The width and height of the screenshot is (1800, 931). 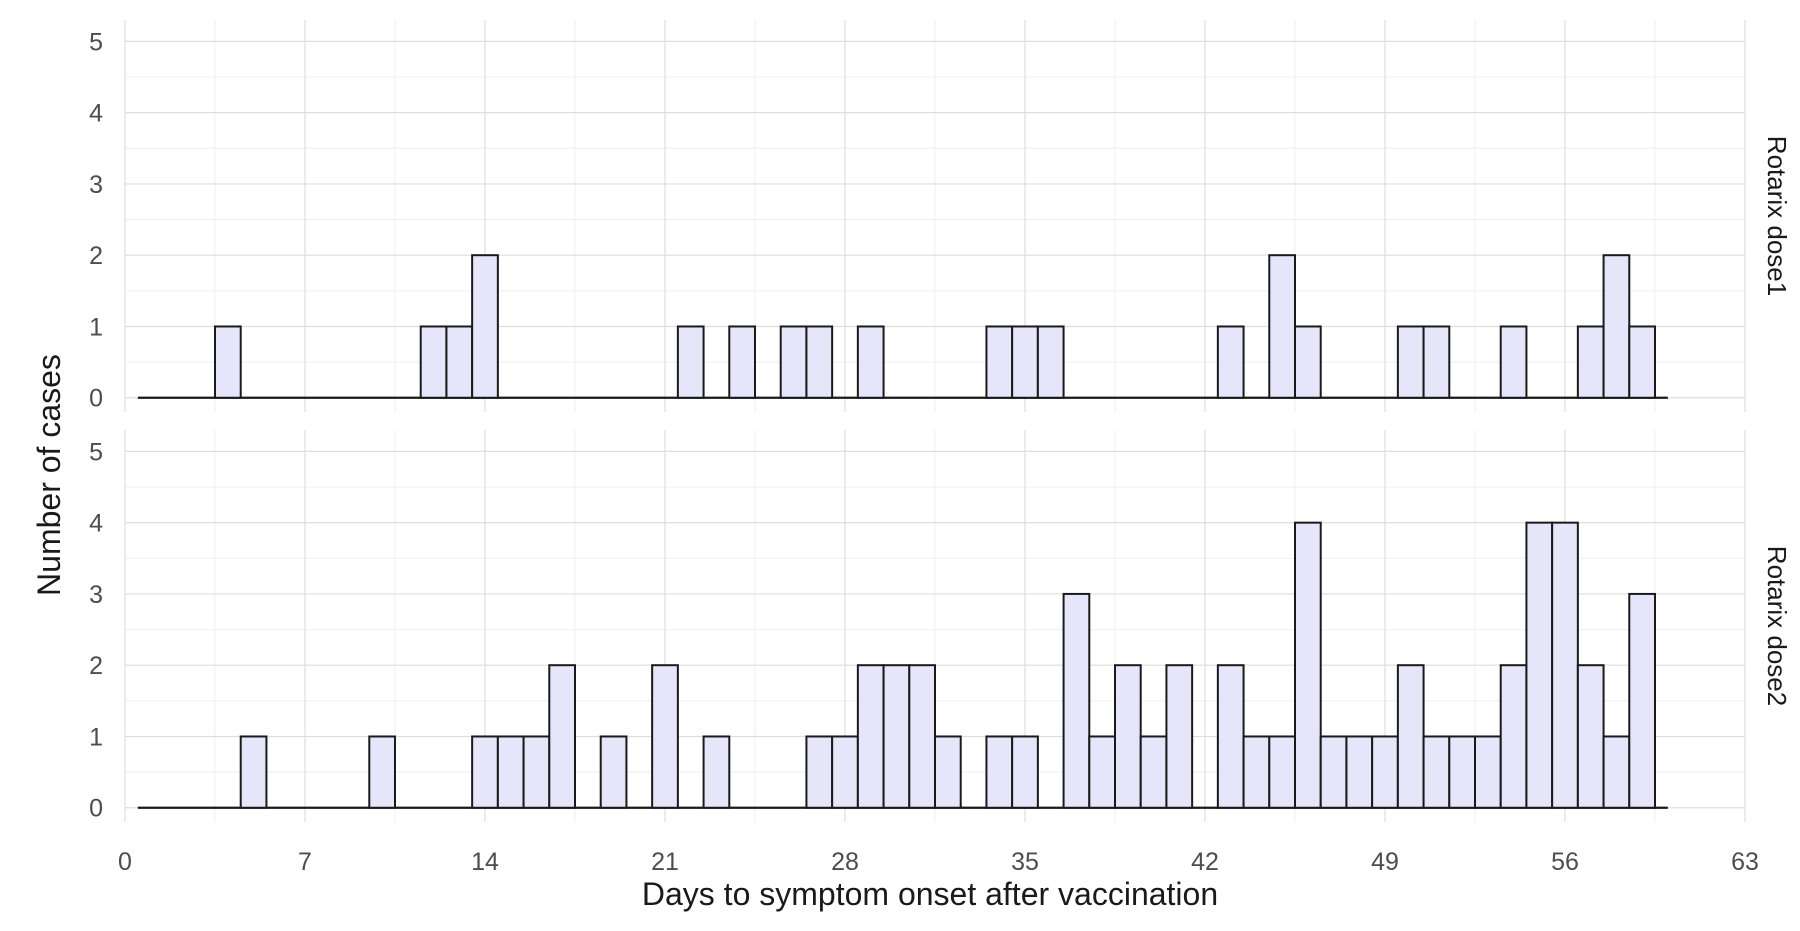 What do you see at coordinates (845, 862) in the screenshot?
I see `x-tick-label: 28` at bounding box center [845, 862].